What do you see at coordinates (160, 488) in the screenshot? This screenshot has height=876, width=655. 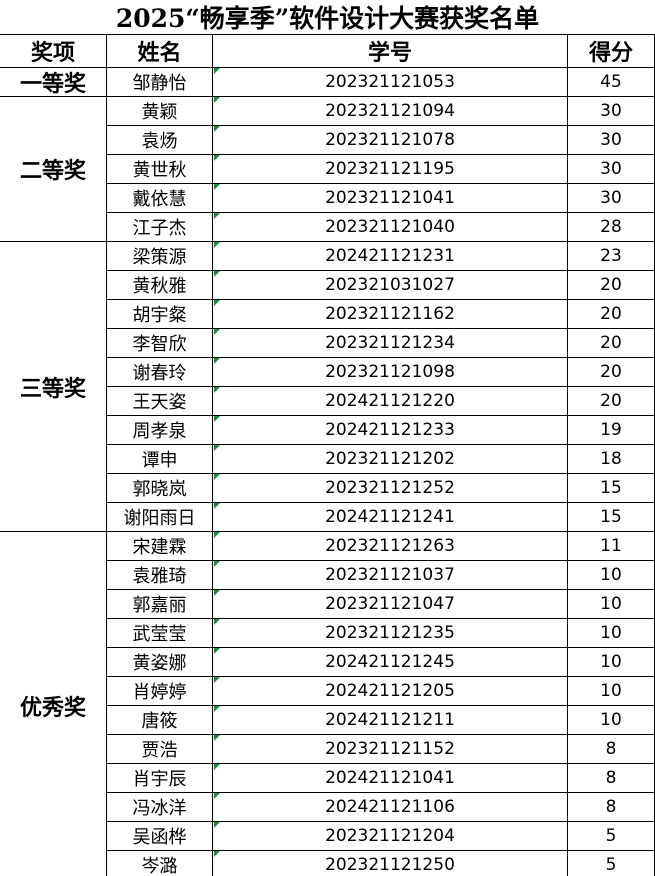 I see `student-name: 郭晓岚` at bounding box center [160, 488].